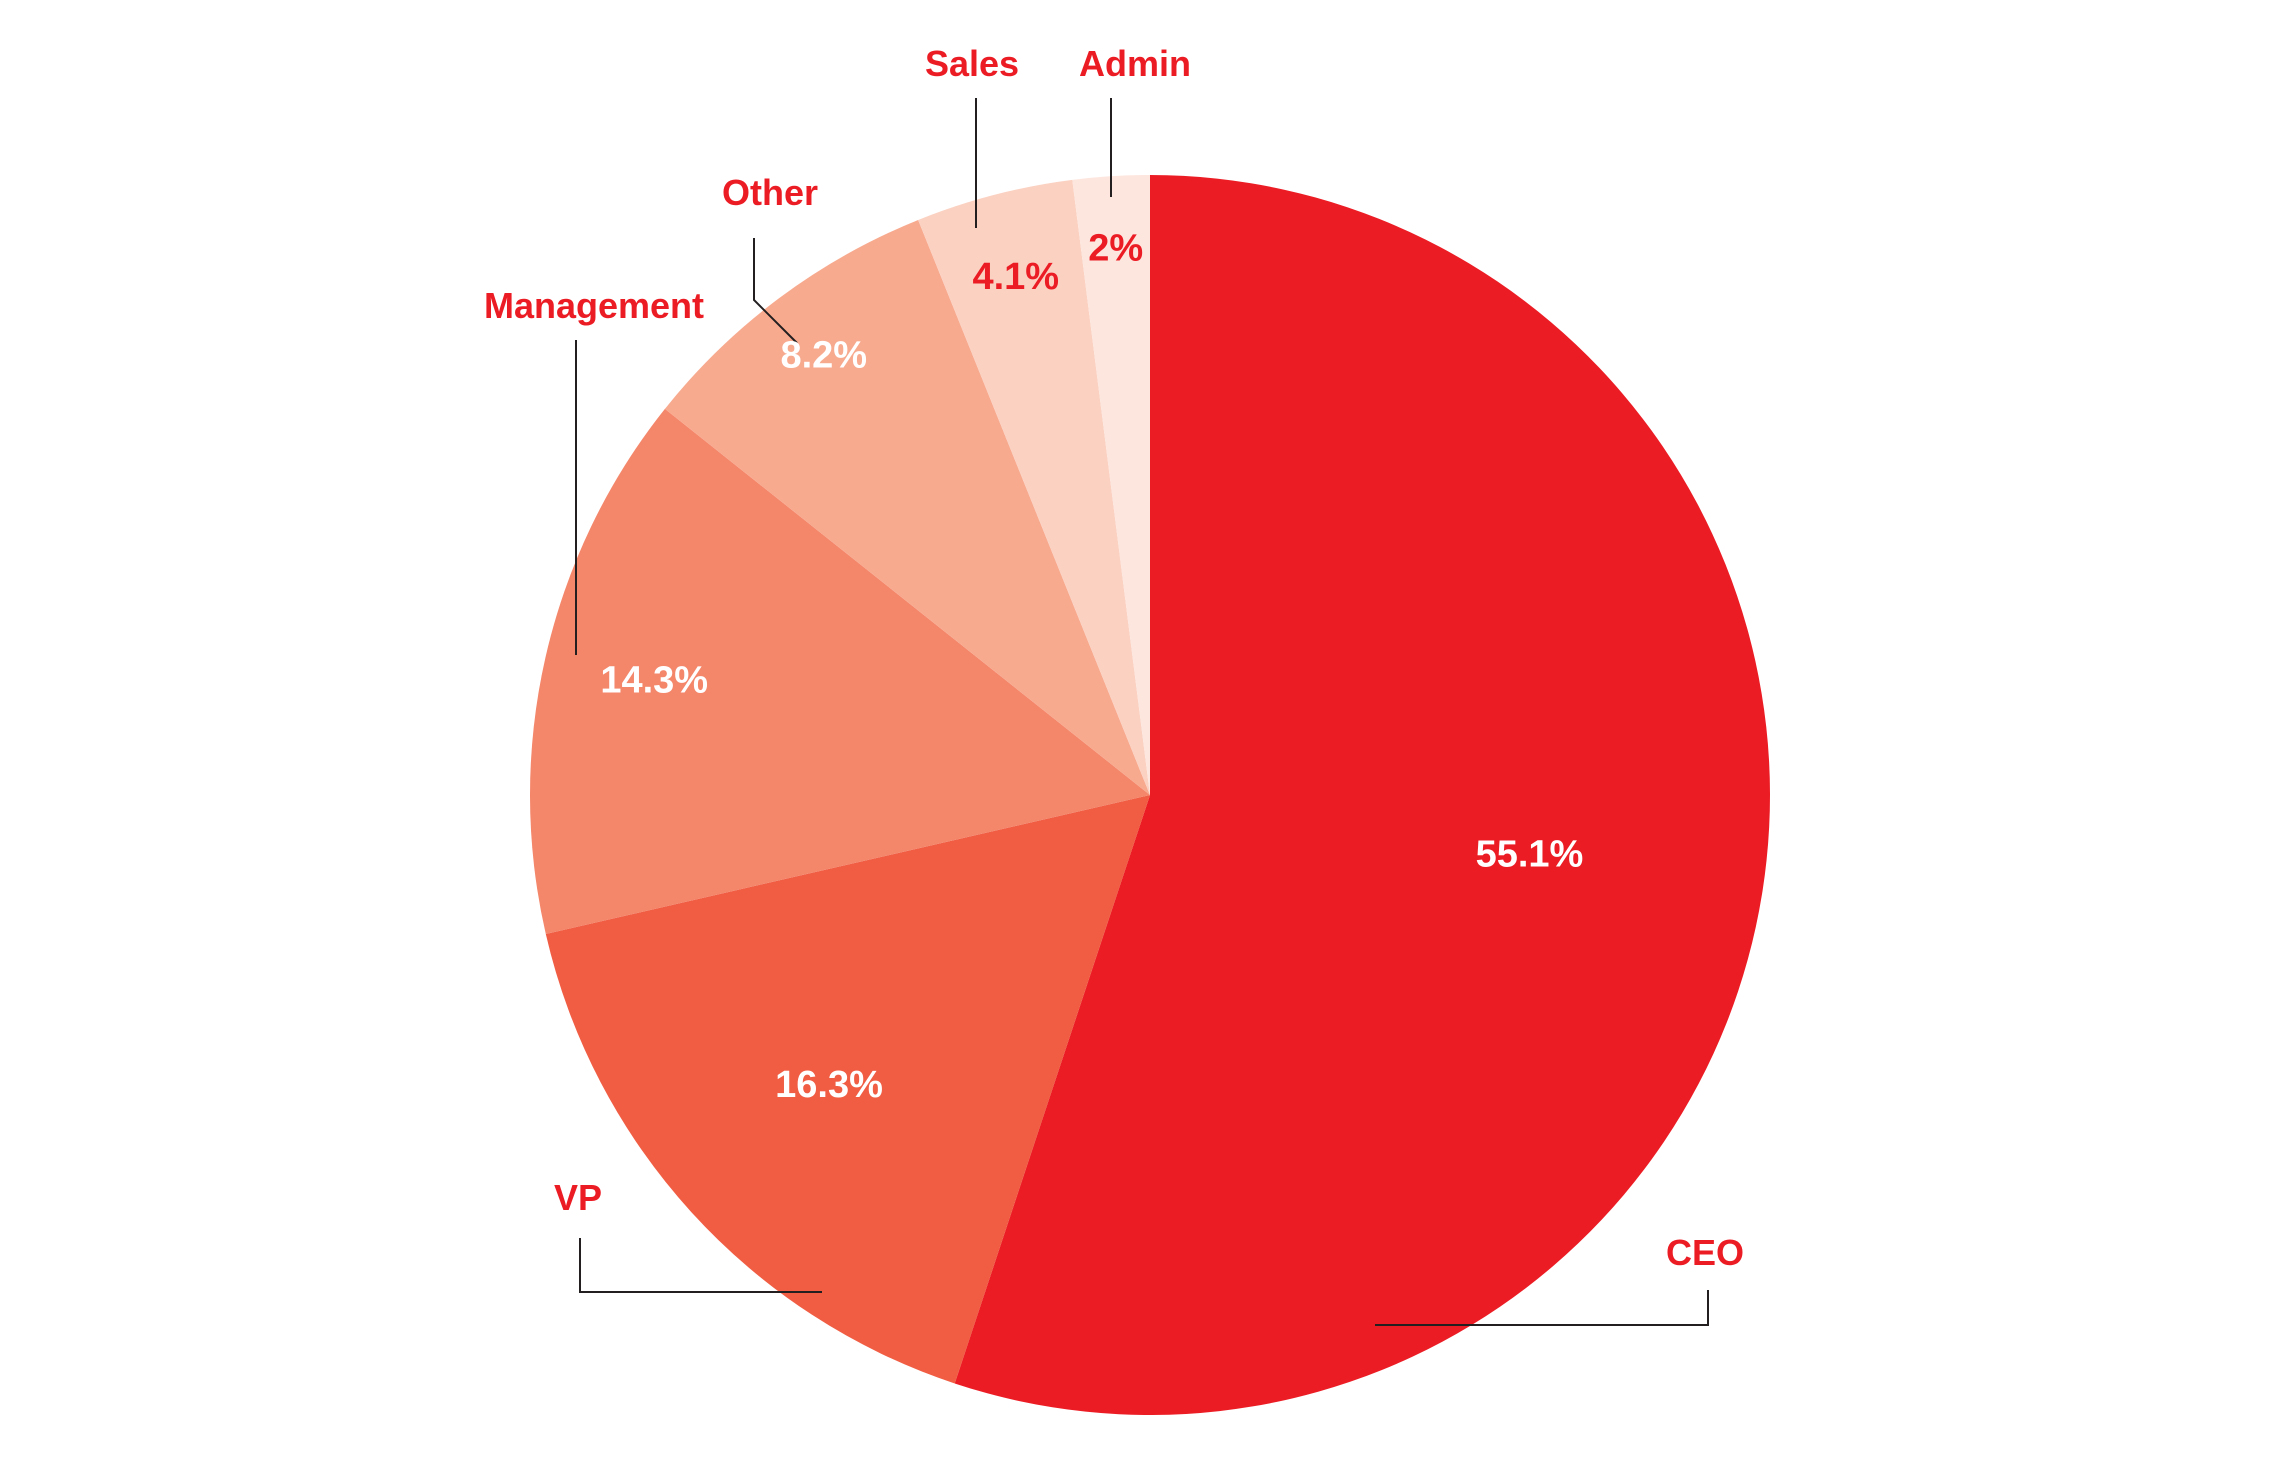 The width and height of the screenshot is (2292, 1458). Describe the element at coordinates (578, 1197) in the screenshot. I see `category-label-vp: VP` at that location.